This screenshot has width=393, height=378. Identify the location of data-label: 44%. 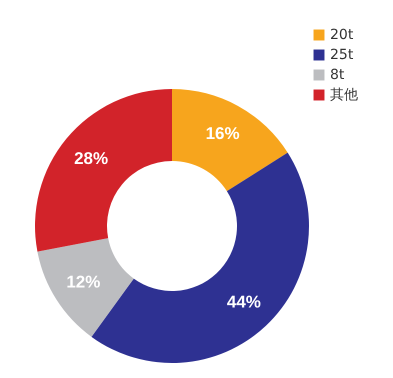
(243, 302).